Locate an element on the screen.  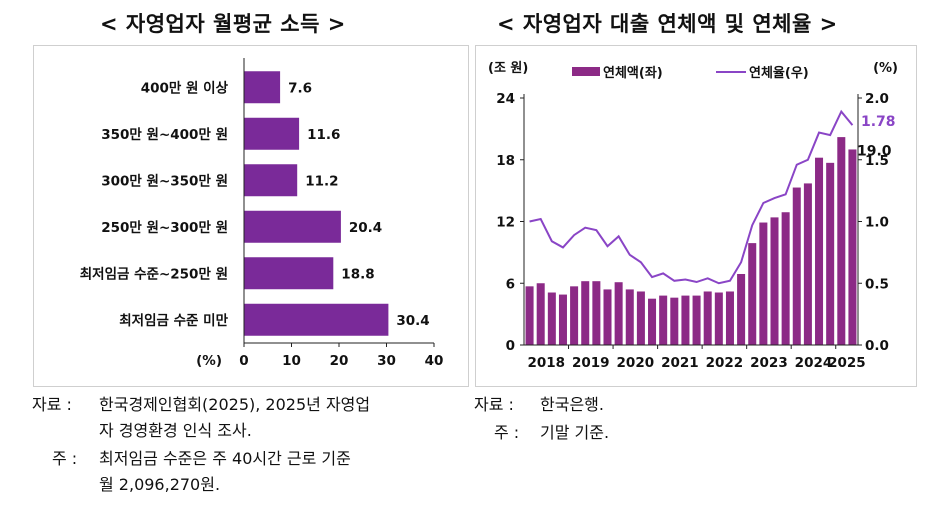
x-year-label: 2023 is located at coordinates (769, 363).